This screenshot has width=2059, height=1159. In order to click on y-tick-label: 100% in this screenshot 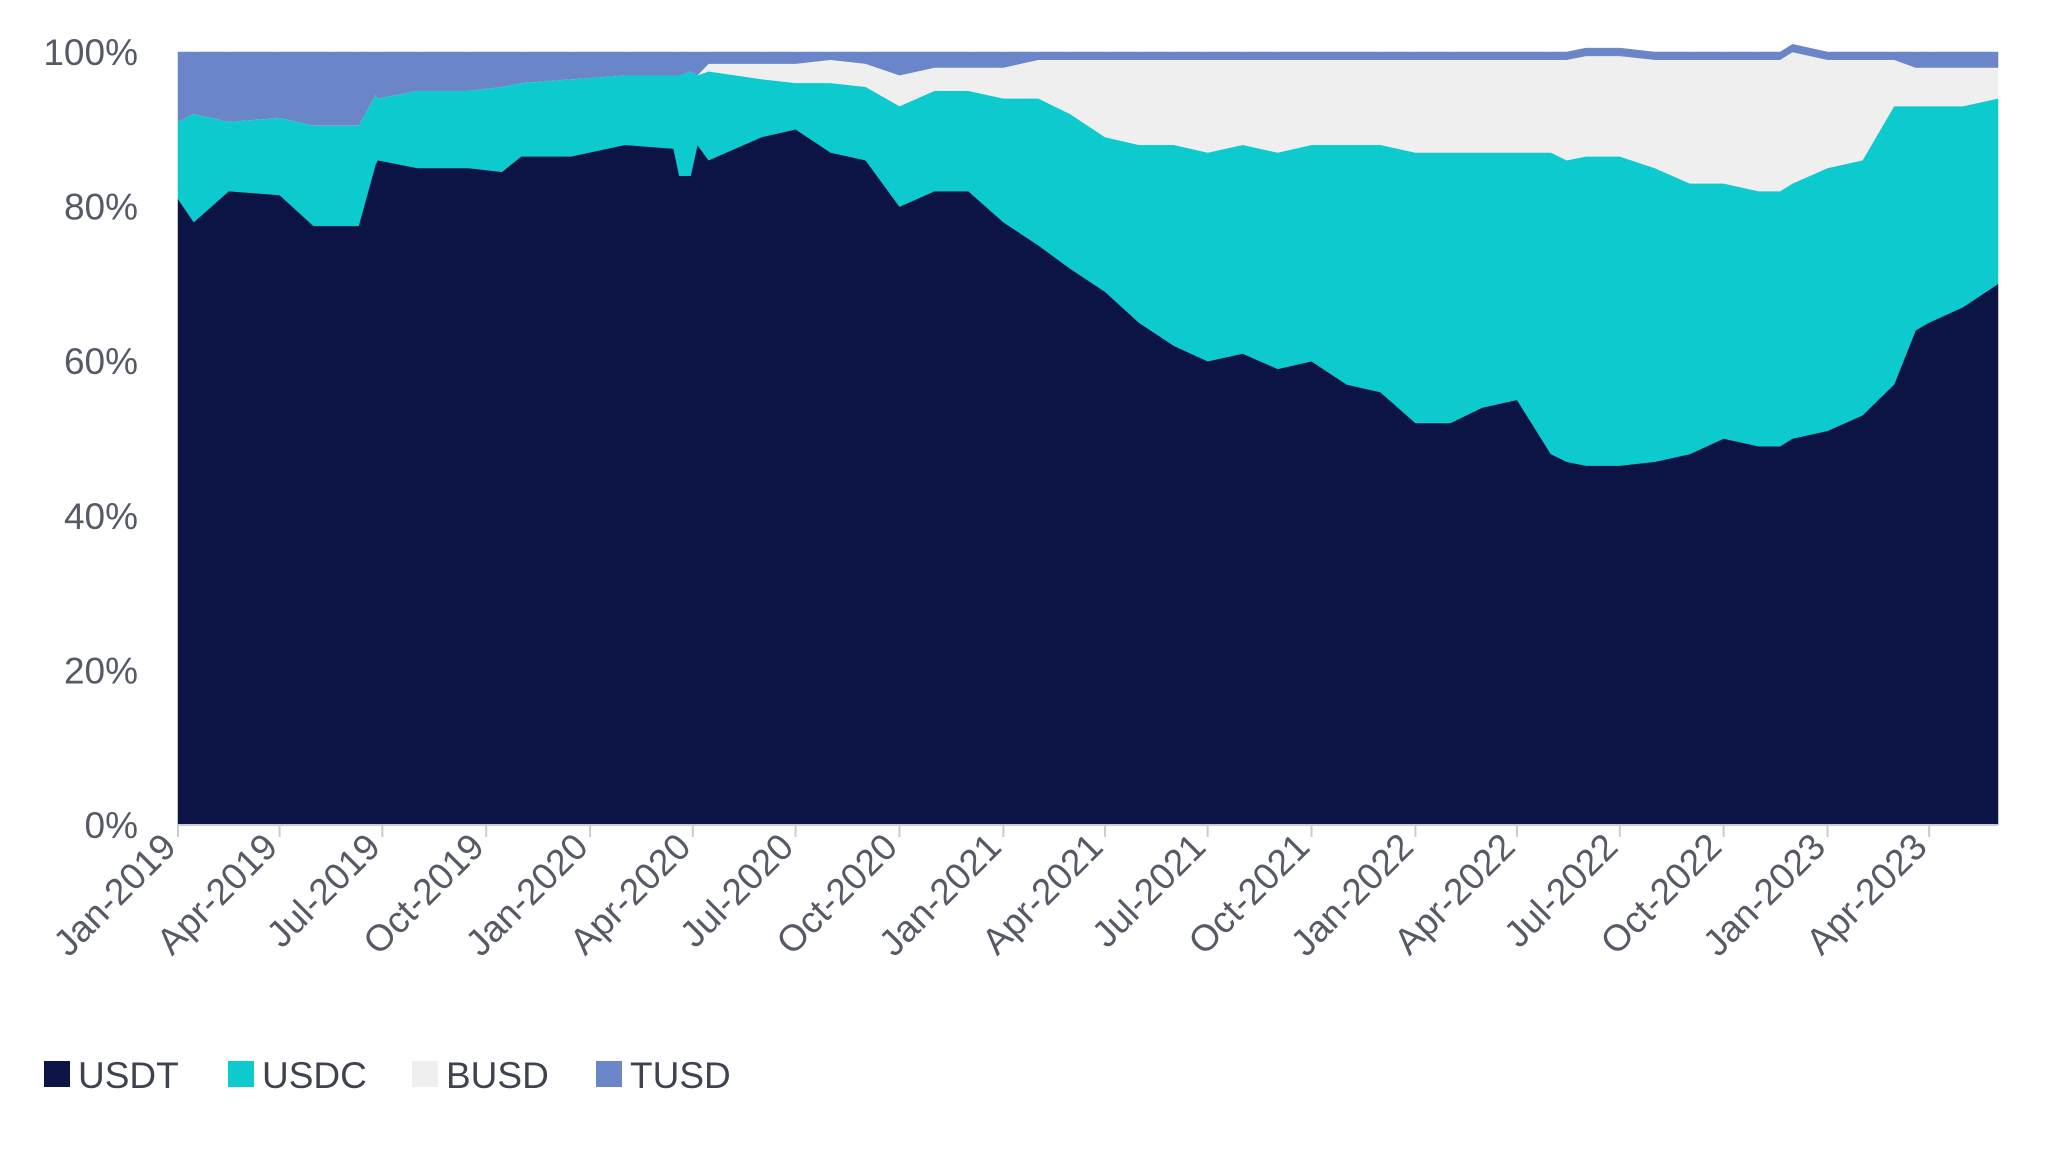, I will do `click(90, 52)`.